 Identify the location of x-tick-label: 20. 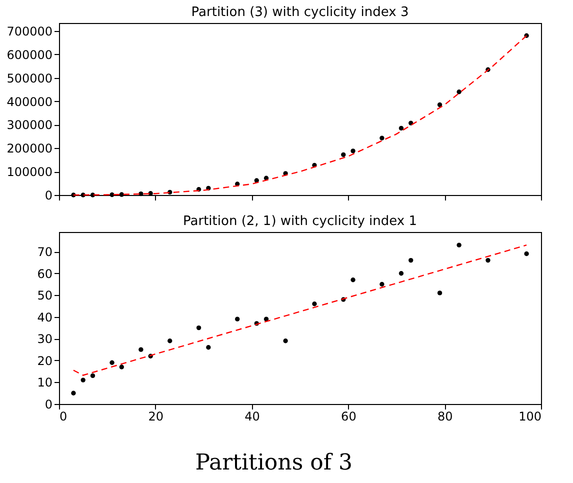
(156, 417).